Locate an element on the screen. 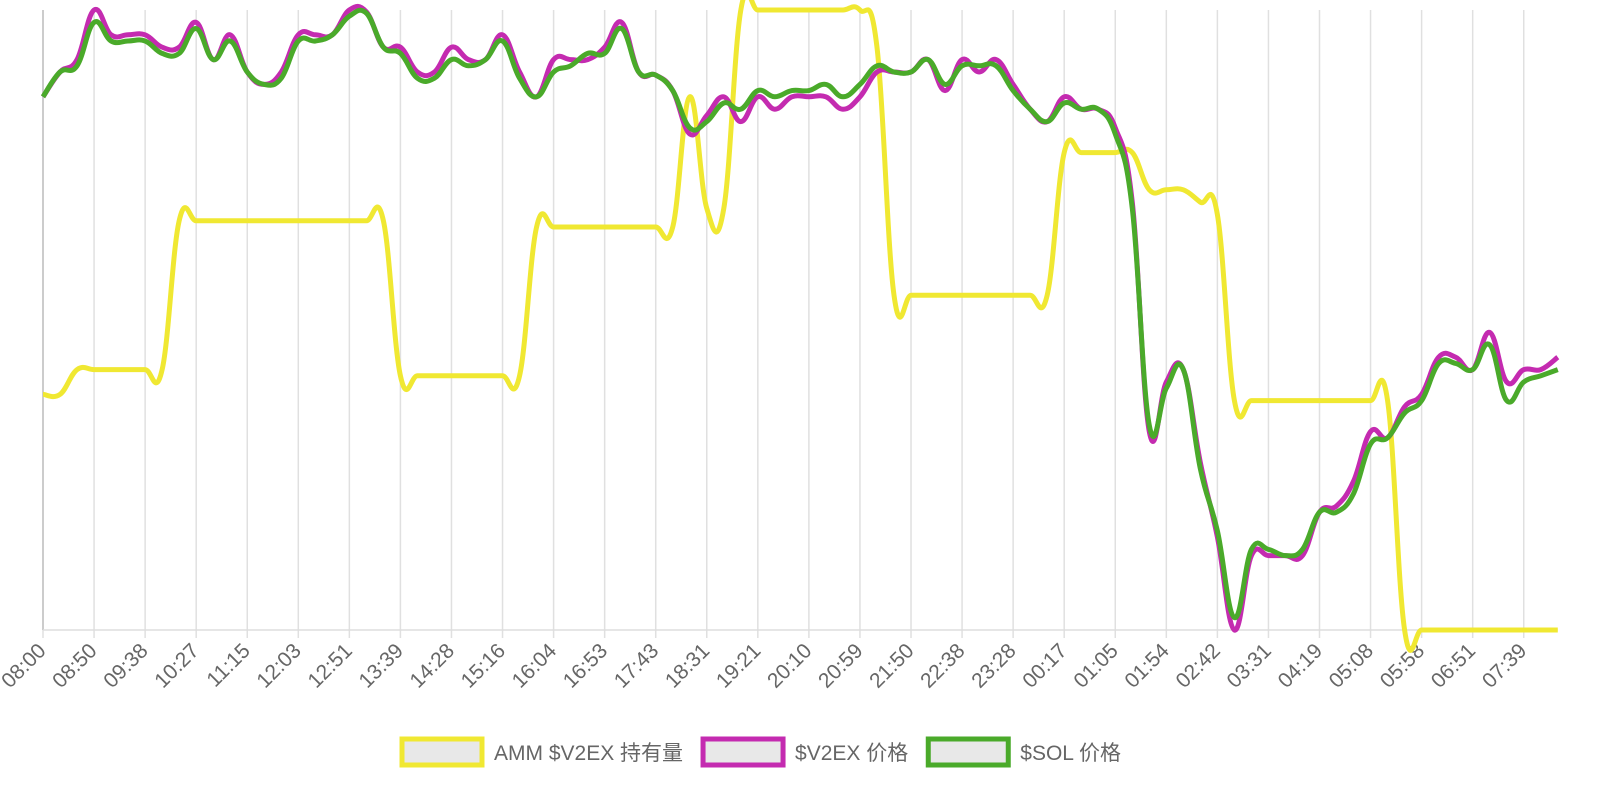  x-tick-label: 16:53 is located at coordinates (585, 665).